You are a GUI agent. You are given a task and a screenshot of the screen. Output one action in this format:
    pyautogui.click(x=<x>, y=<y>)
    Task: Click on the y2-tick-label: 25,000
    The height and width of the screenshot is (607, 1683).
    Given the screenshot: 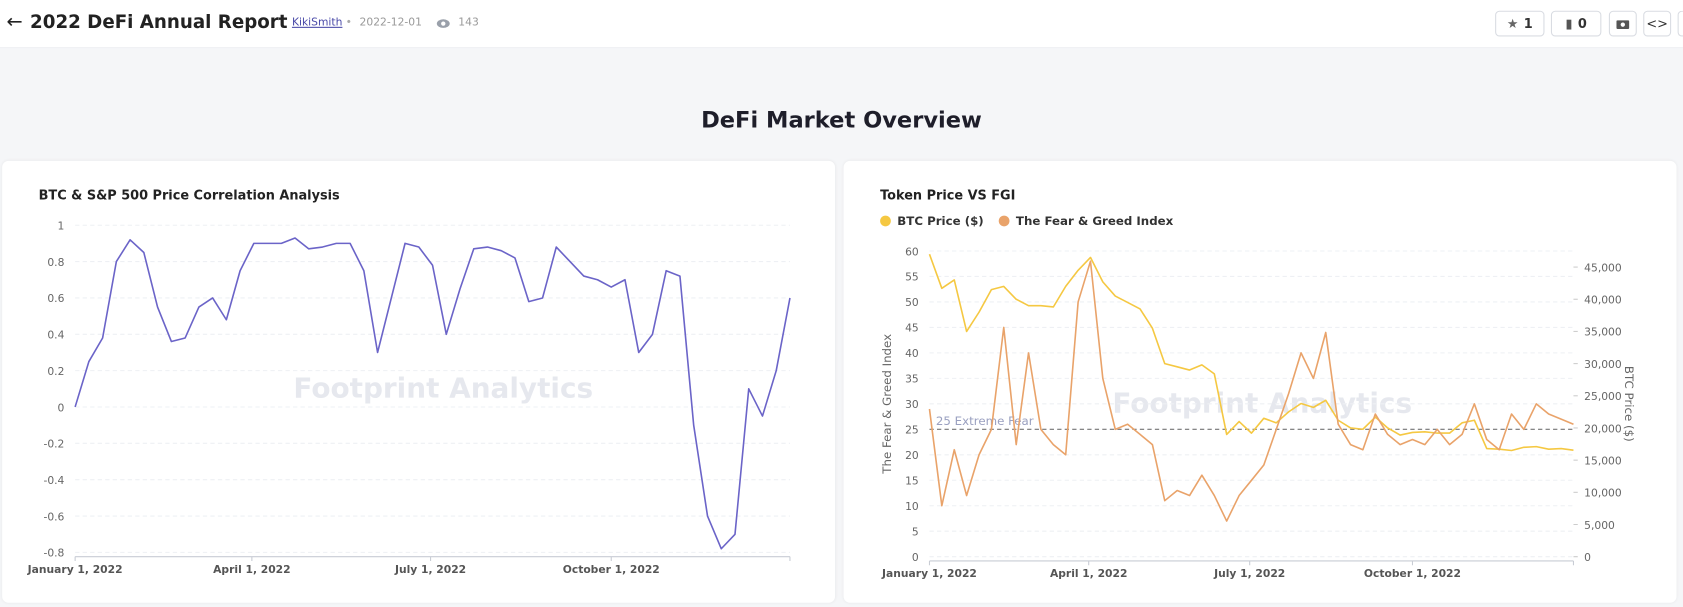 What is the action you would take?
    pyautogui.click(x=1603, y=396)
    